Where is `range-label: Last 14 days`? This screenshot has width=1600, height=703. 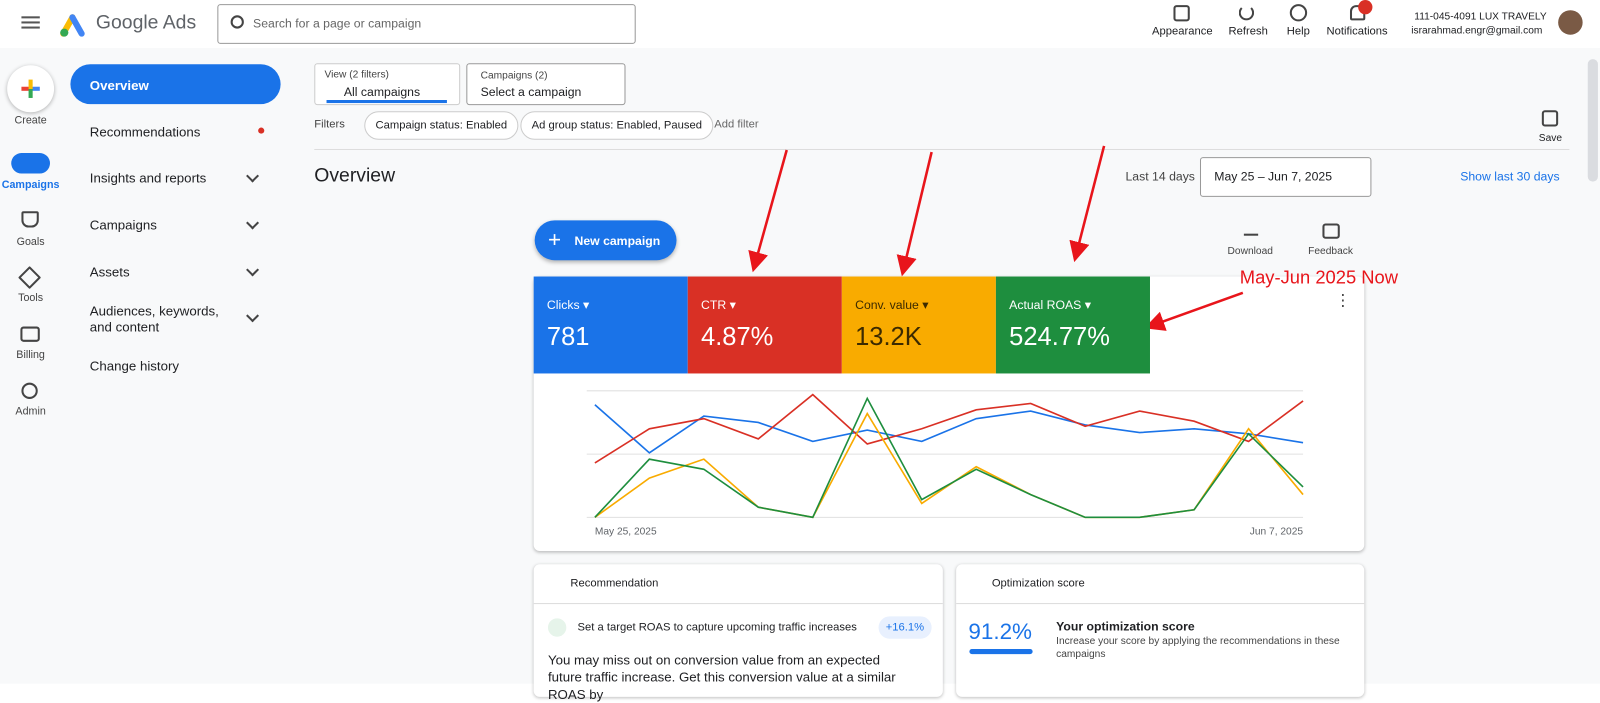
range-label: Last 14 days is located at coordinates (1160, 176).